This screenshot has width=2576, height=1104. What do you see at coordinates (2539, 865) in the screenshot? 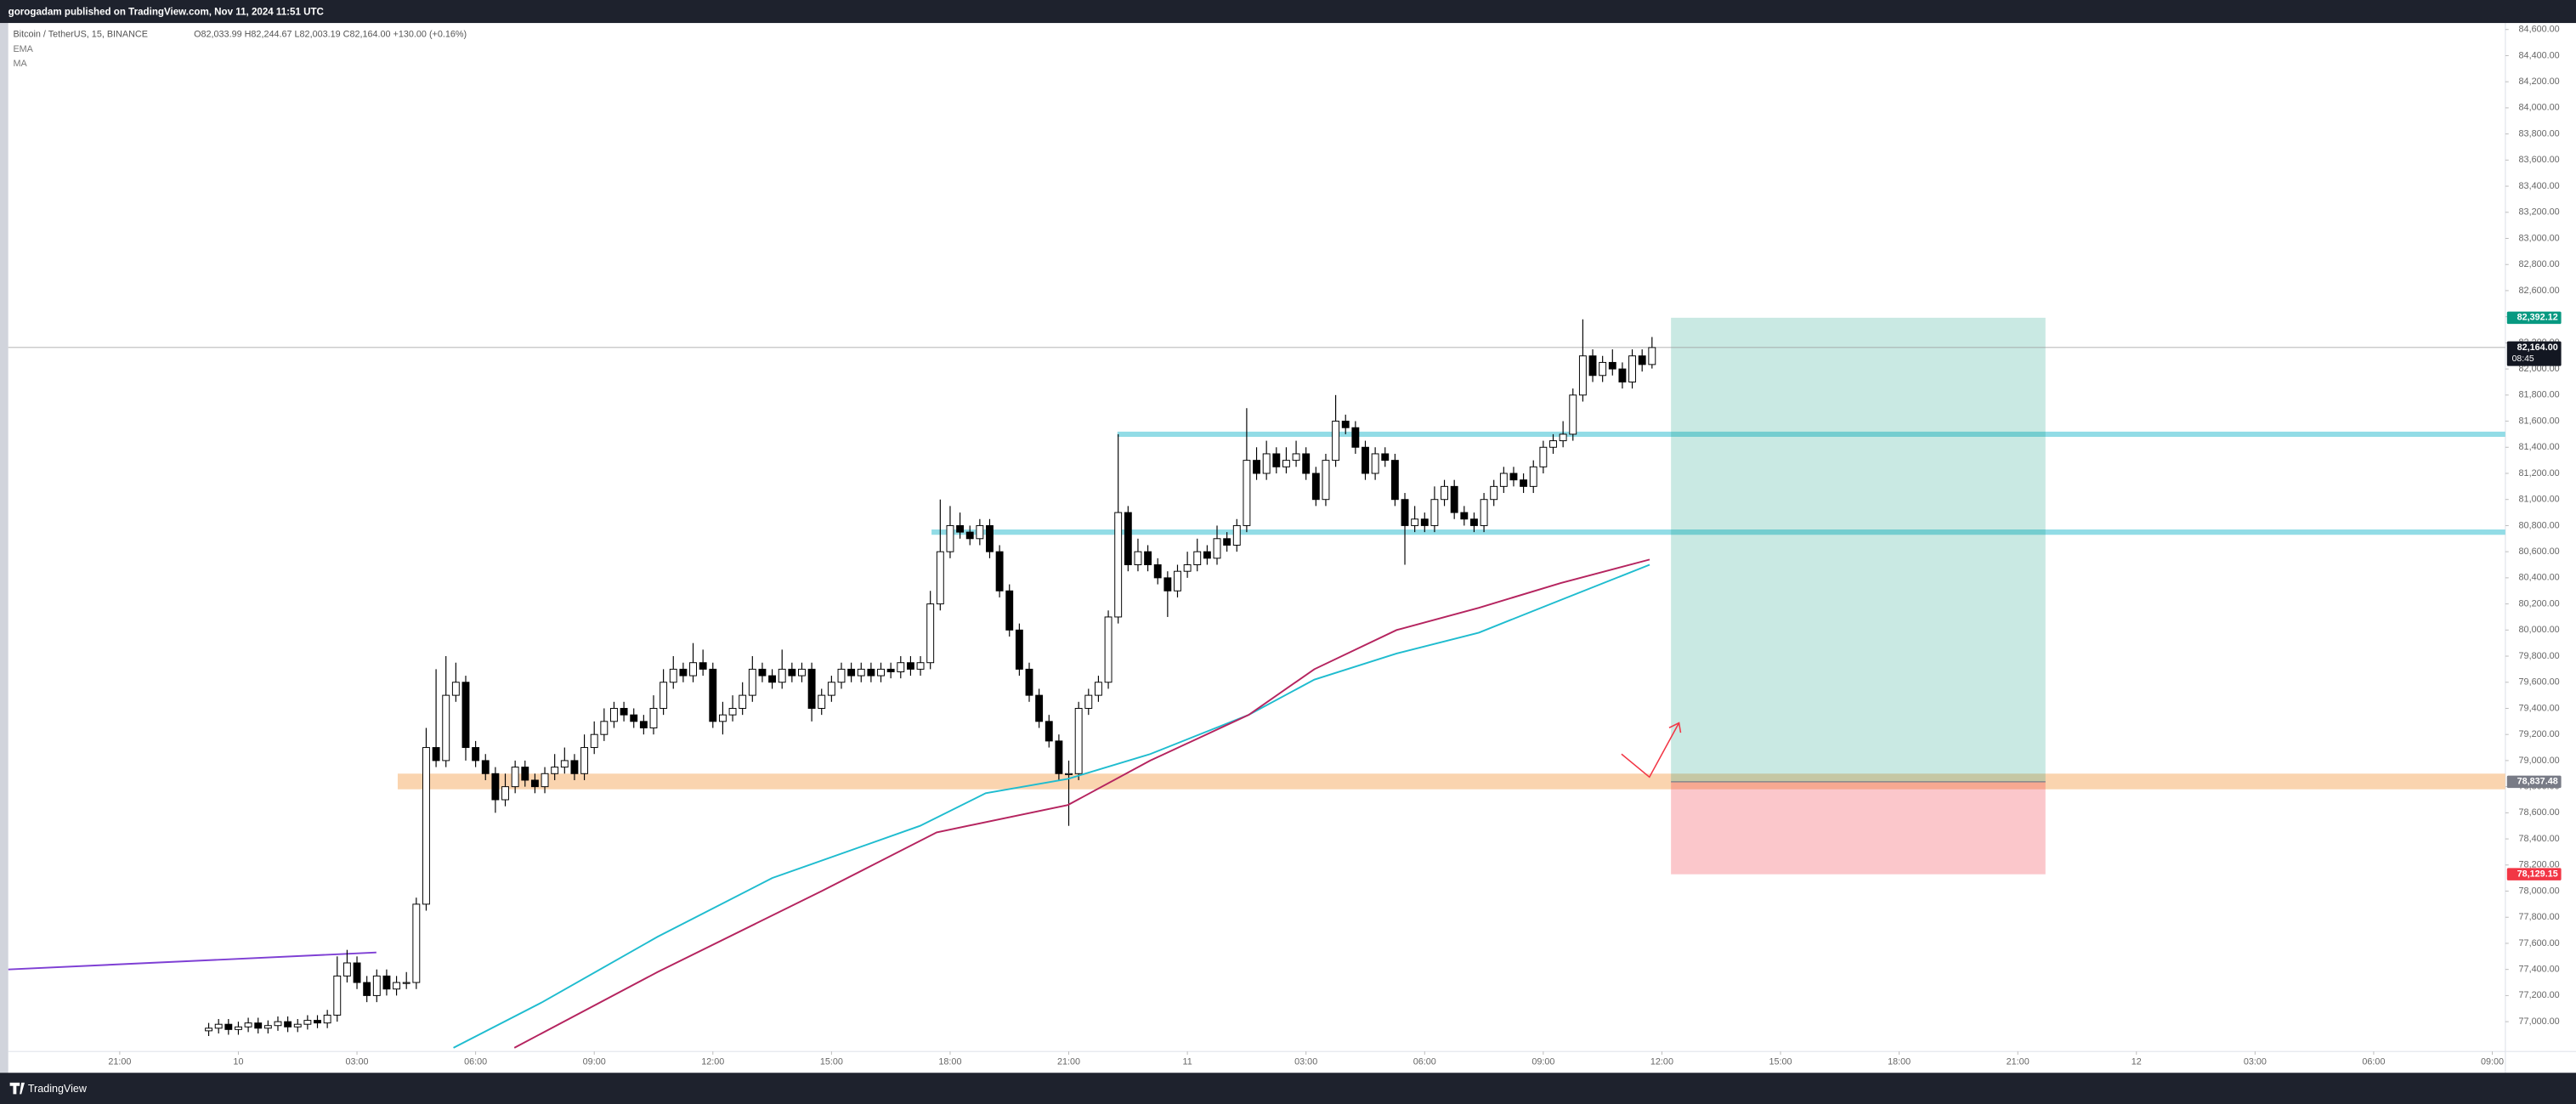
I see `y-tick-label: 78,200.00` at bounding box center [2539, 865].